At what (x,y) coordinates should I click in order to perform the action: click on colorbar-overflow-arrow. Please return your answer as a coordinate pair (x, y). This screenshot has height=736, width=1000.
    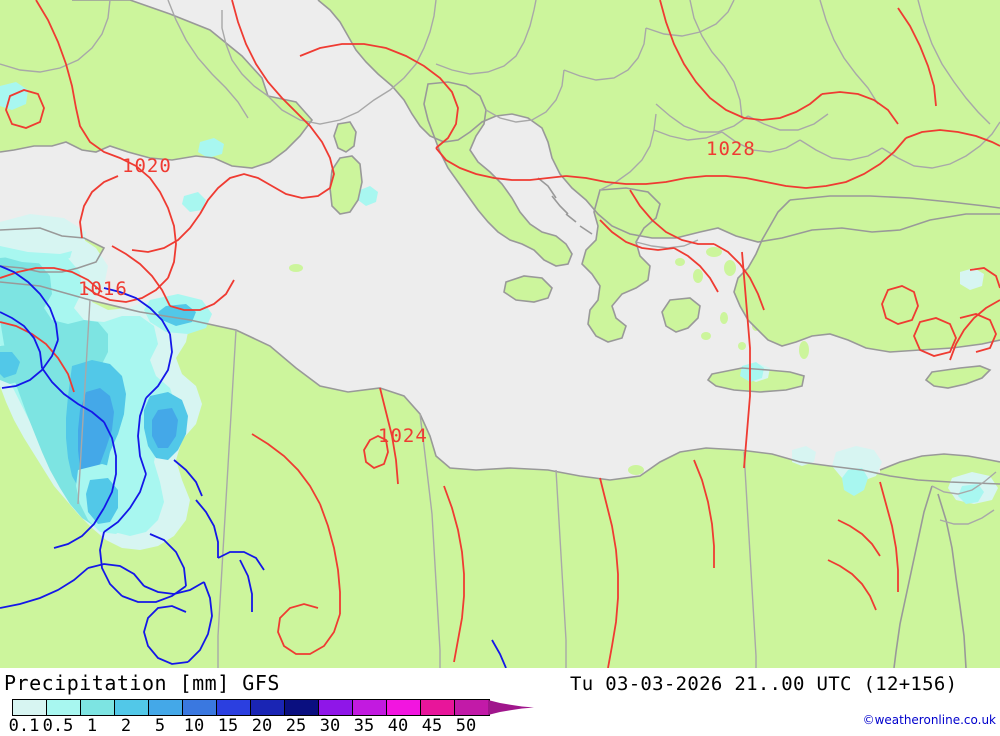
    Looking at the image, I should click on (511, 707).